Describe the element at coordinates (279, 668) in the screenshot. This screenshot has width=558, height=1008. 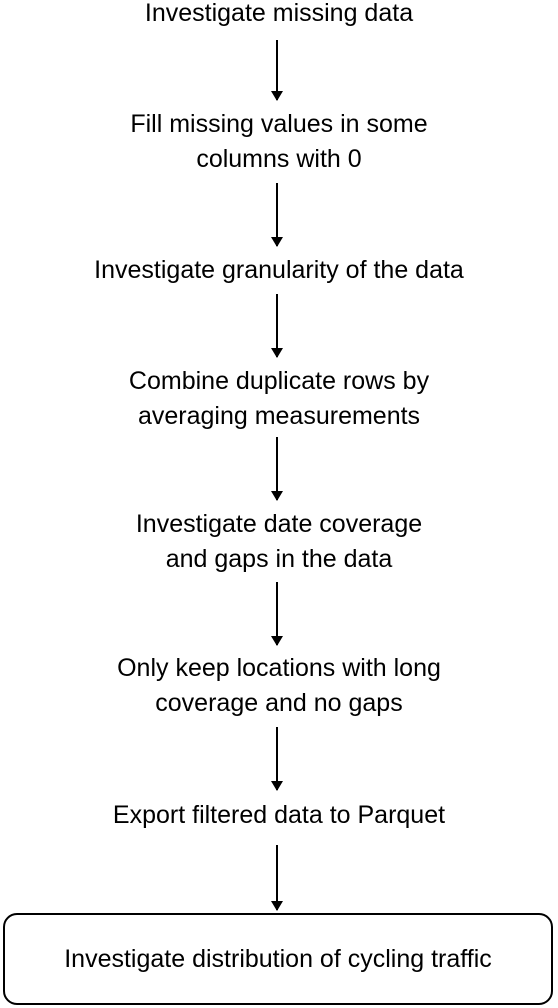
I see `step-text: Only keep locations with long` at that location.